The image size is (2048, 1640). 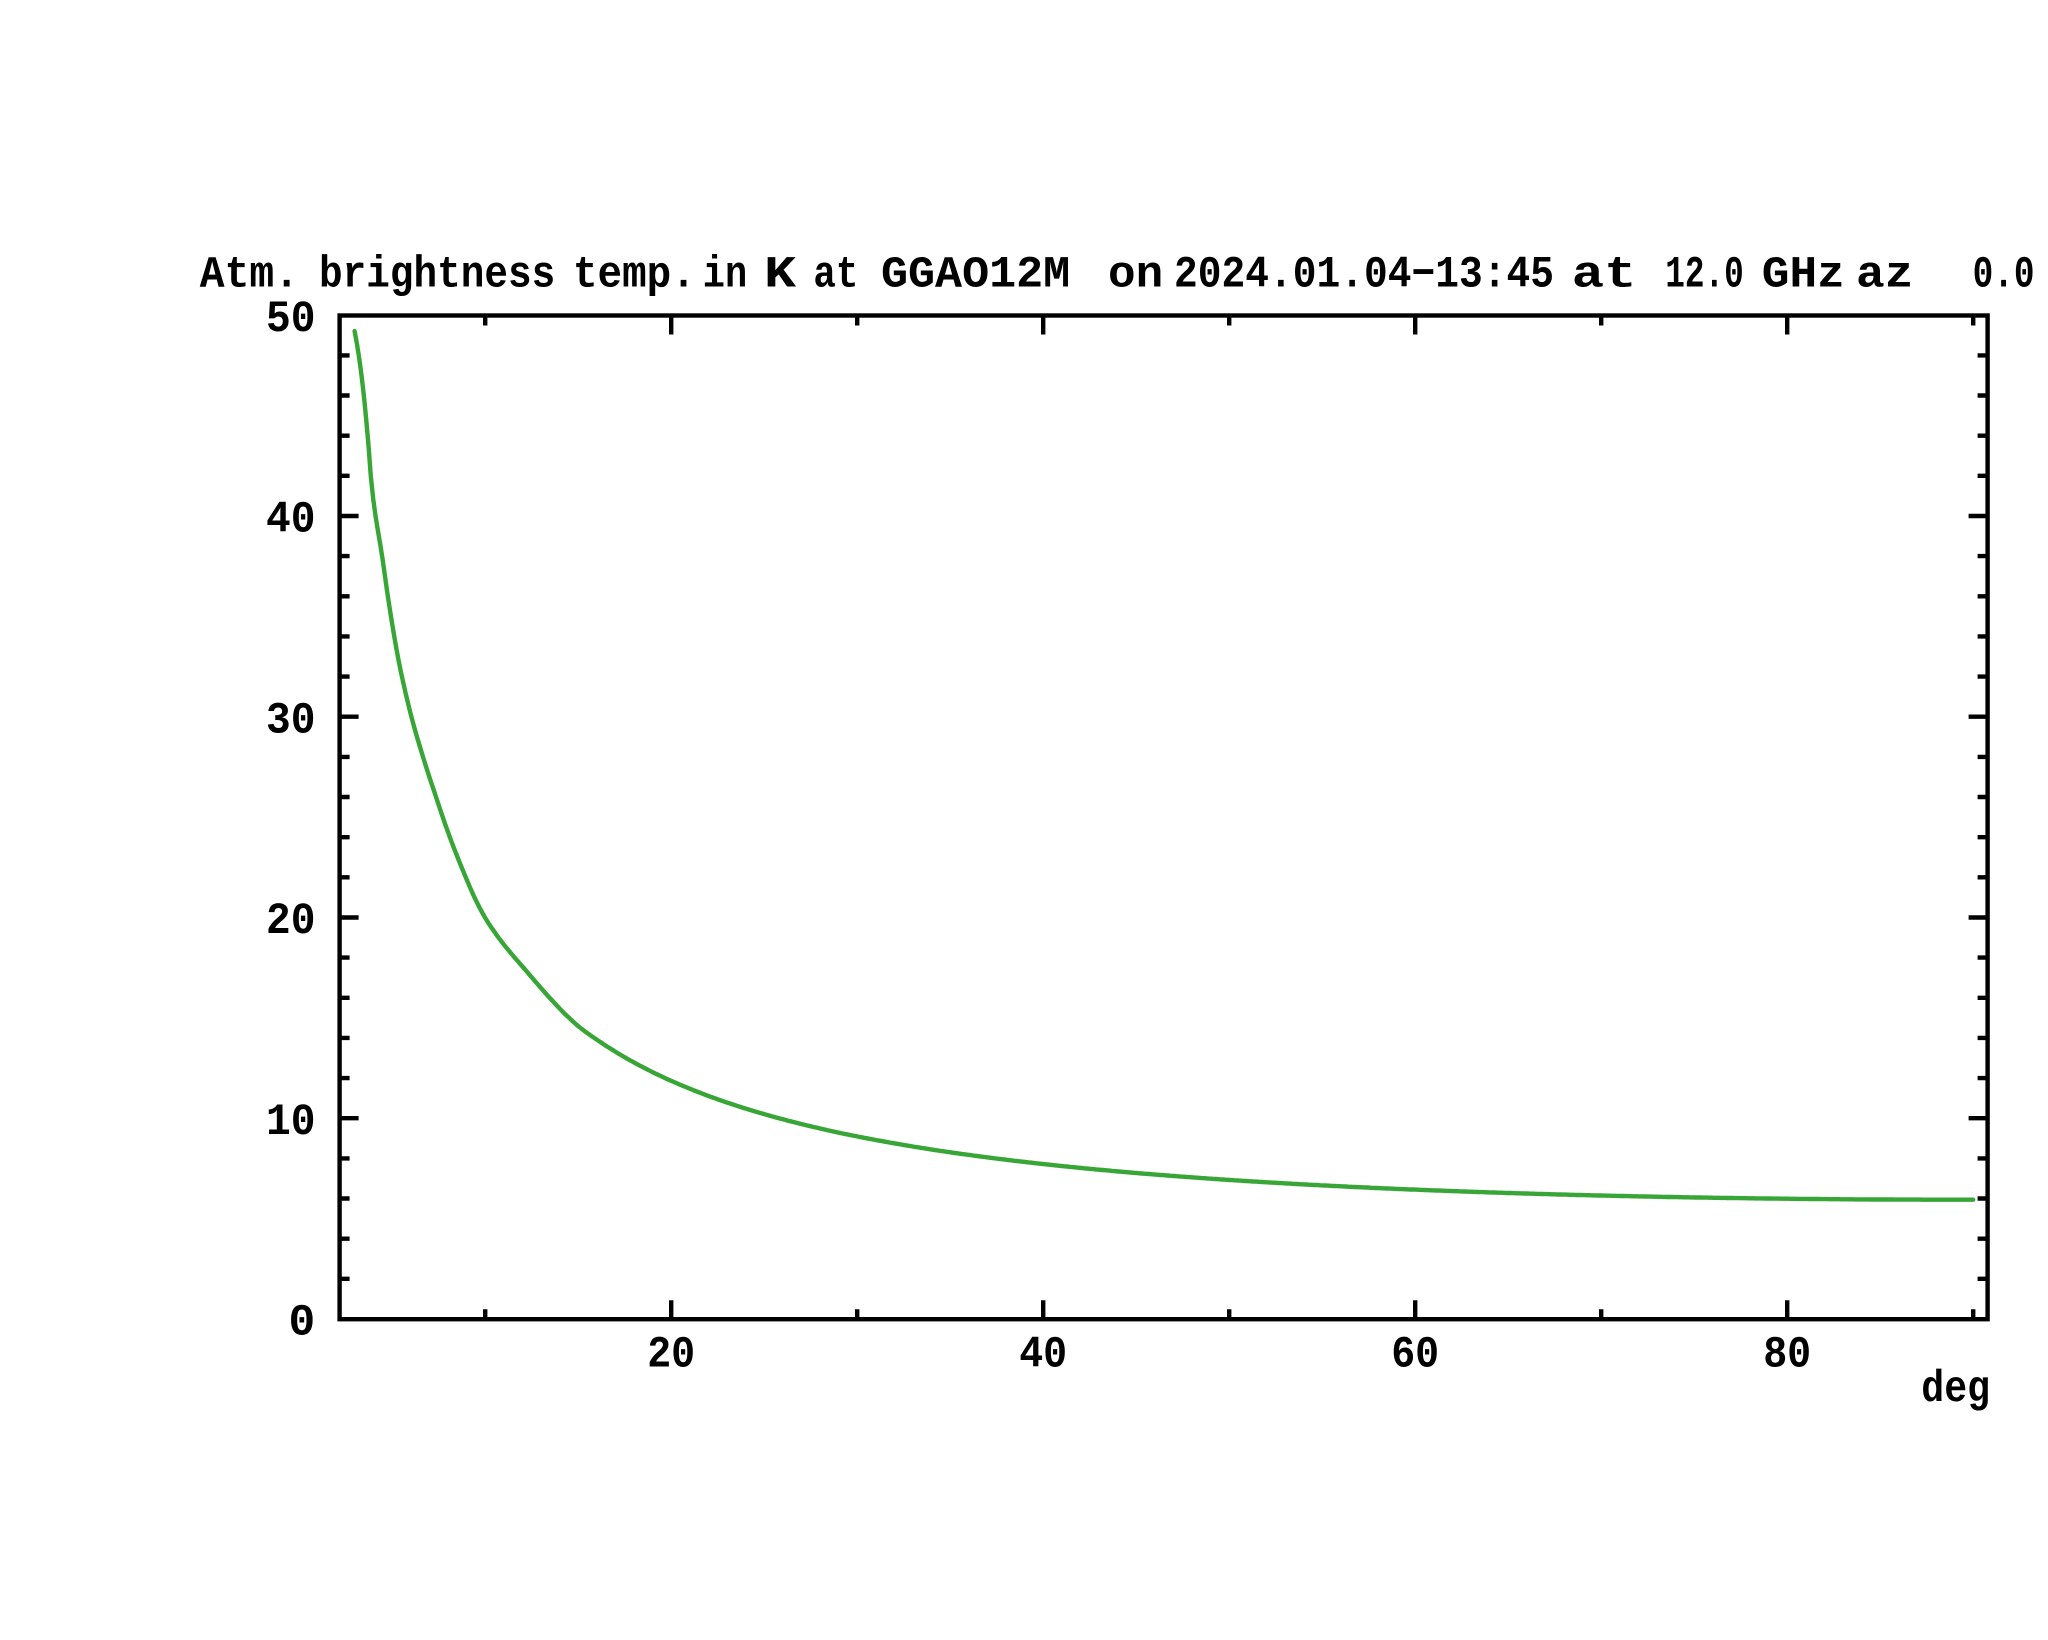 What do you see at coordinates (2004, 276) in the screenshot?
I see `svg-text: 0.0` at bounding box center [2004, 276].